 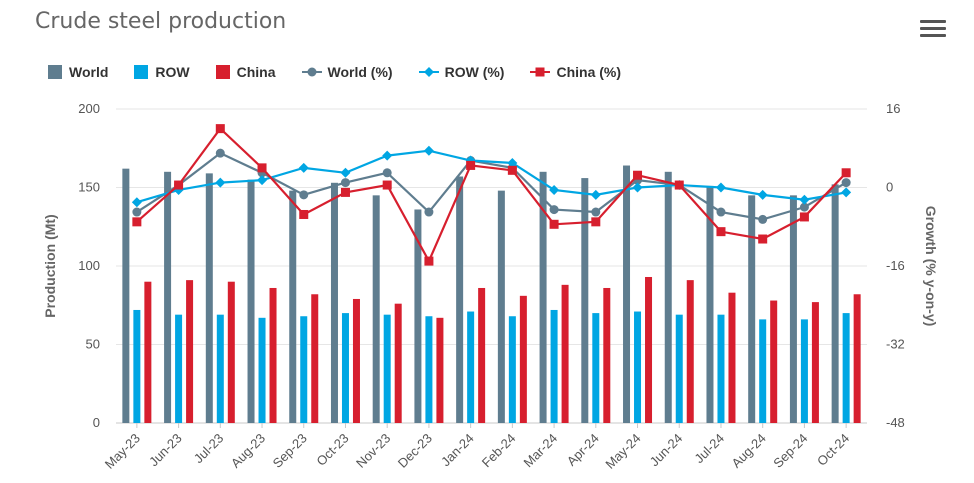 I want to click on legend-item-china: China, so click(x=245, y=72).